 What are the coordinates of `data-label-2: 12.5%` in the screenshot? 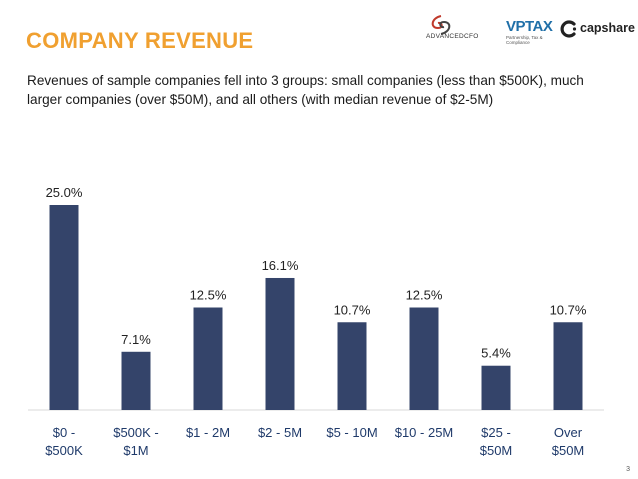 It's located at (208, 295).